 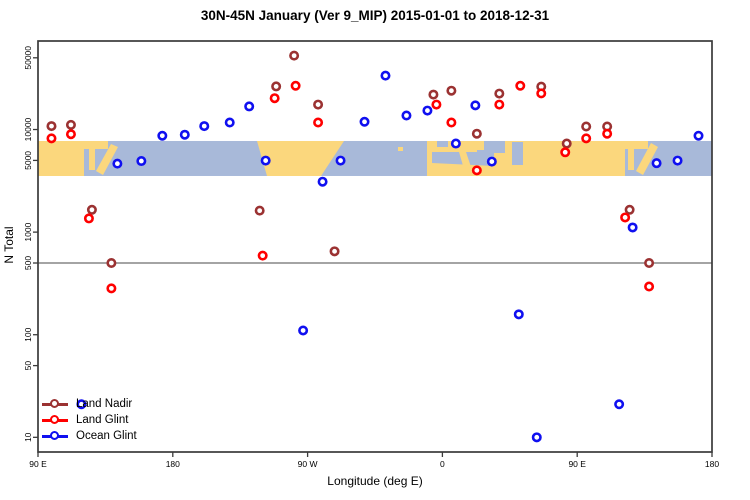 I want to click on legend: Land Nadir Land Glint Ocean Glint, so click(x=89, y=420).